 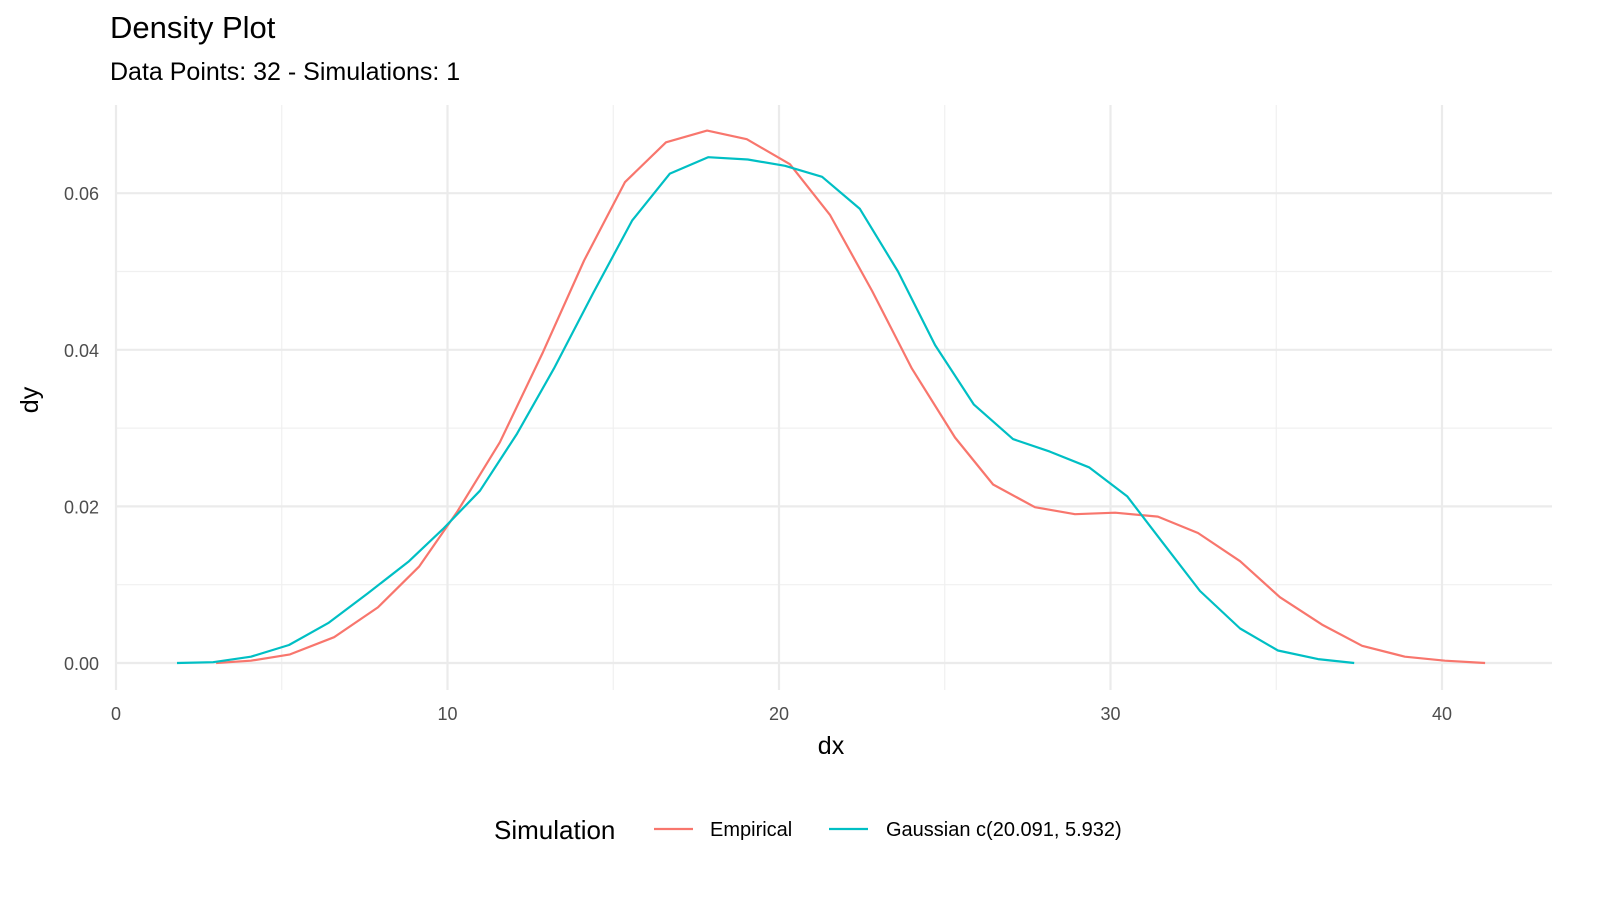 I want to click on legend-label-empirical: Empirical, so click(x=751, y=830).